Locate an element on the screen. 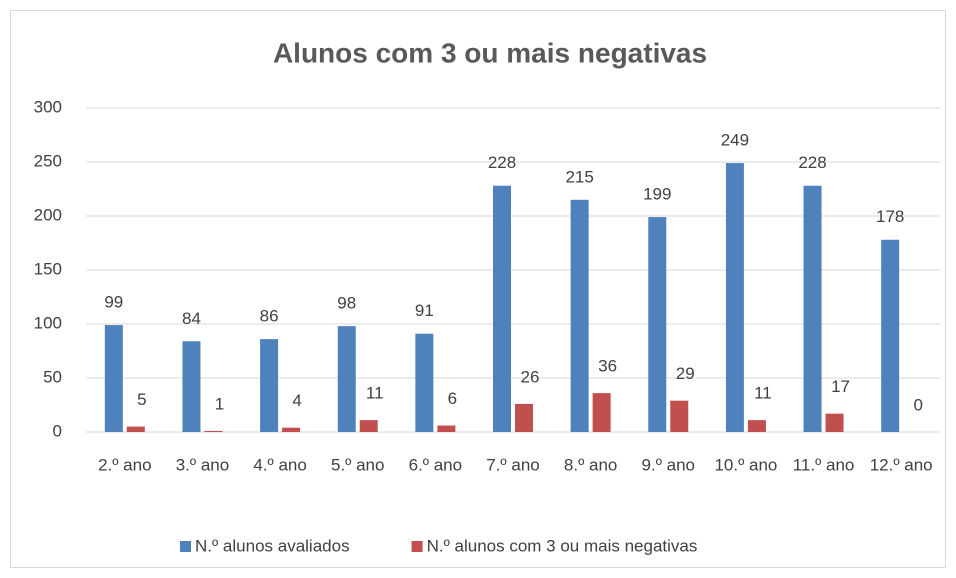 The width and height of the screenshot is (956, 578). data-label: 5 is located at coordinates (141, 399).